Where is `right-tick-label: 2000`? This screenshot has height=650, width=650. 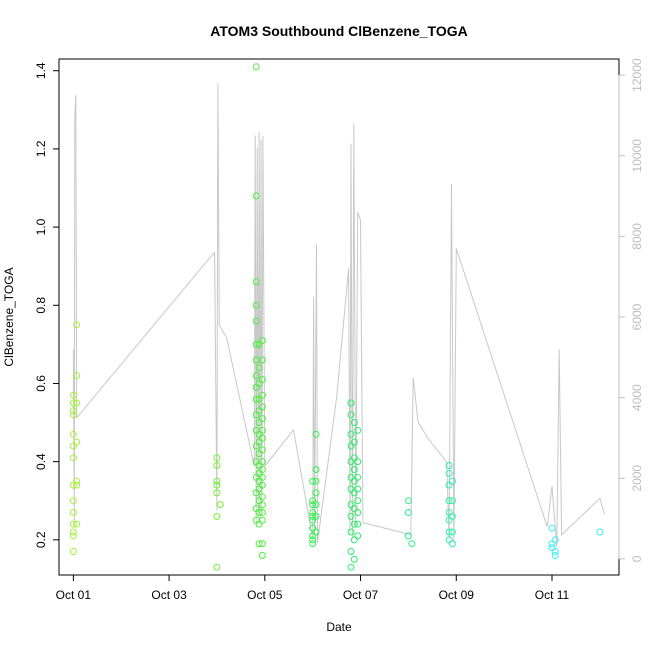 right-tick-label: 2000 is located at coordinates (637, 478).